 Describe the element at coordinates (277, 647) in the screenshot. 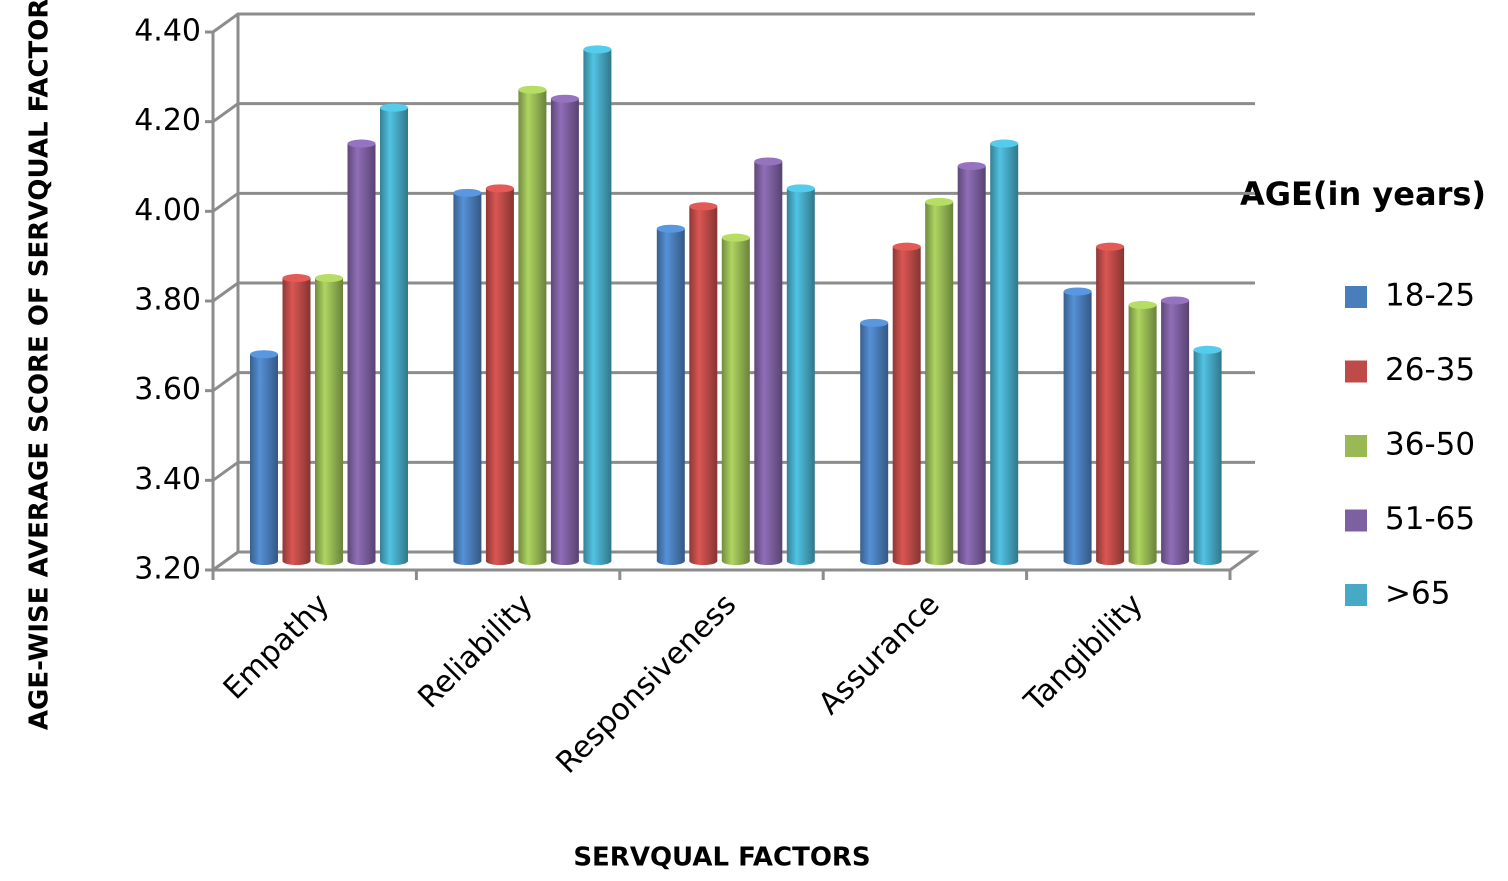

I see `x-tick-label: Empathy` at that location.